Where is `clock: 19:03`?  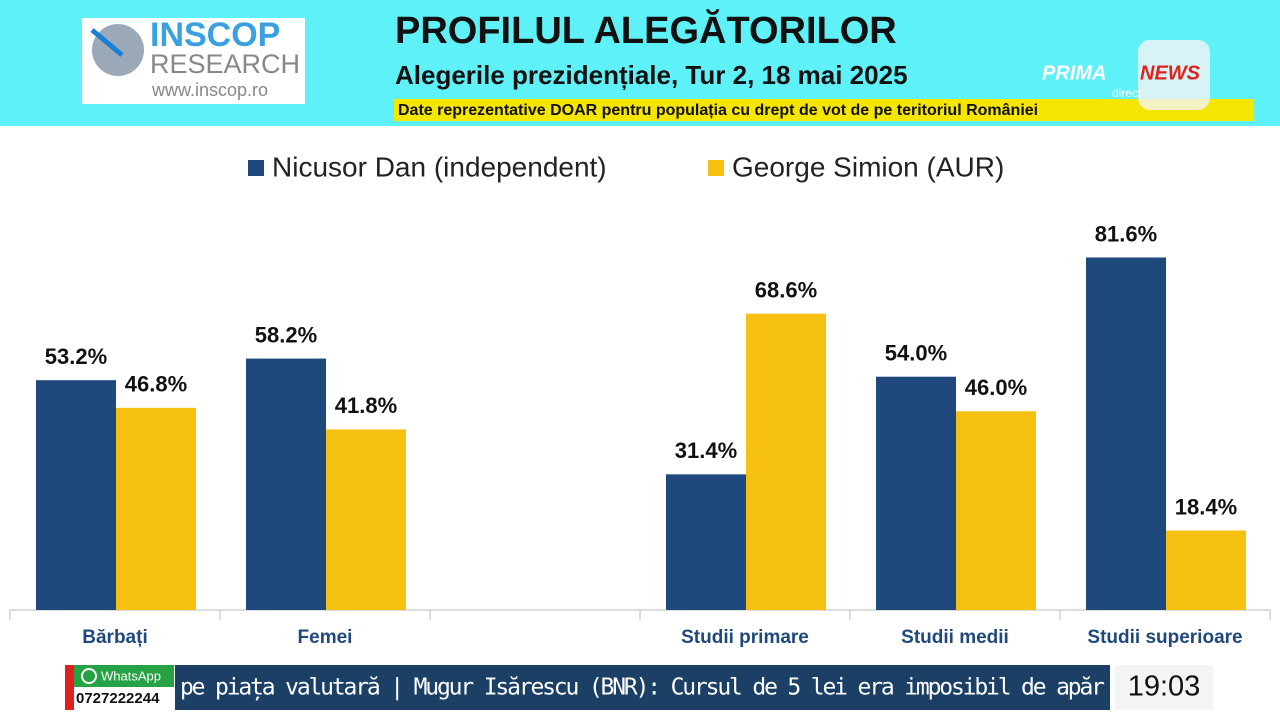 clock: 19:03 is located at coordinates (1164, 687).